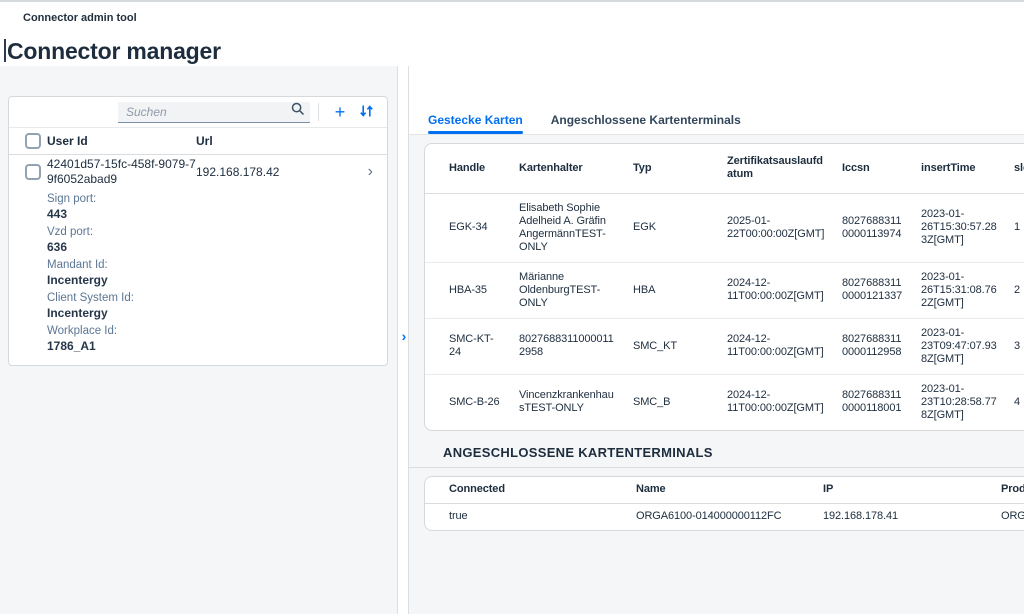 Image resolution: width=1024 pixels, height=614 pixels. I want to click on cell-kartenhalter: VincenzkrankenhausTEST-ONLY, so click(566, 401).